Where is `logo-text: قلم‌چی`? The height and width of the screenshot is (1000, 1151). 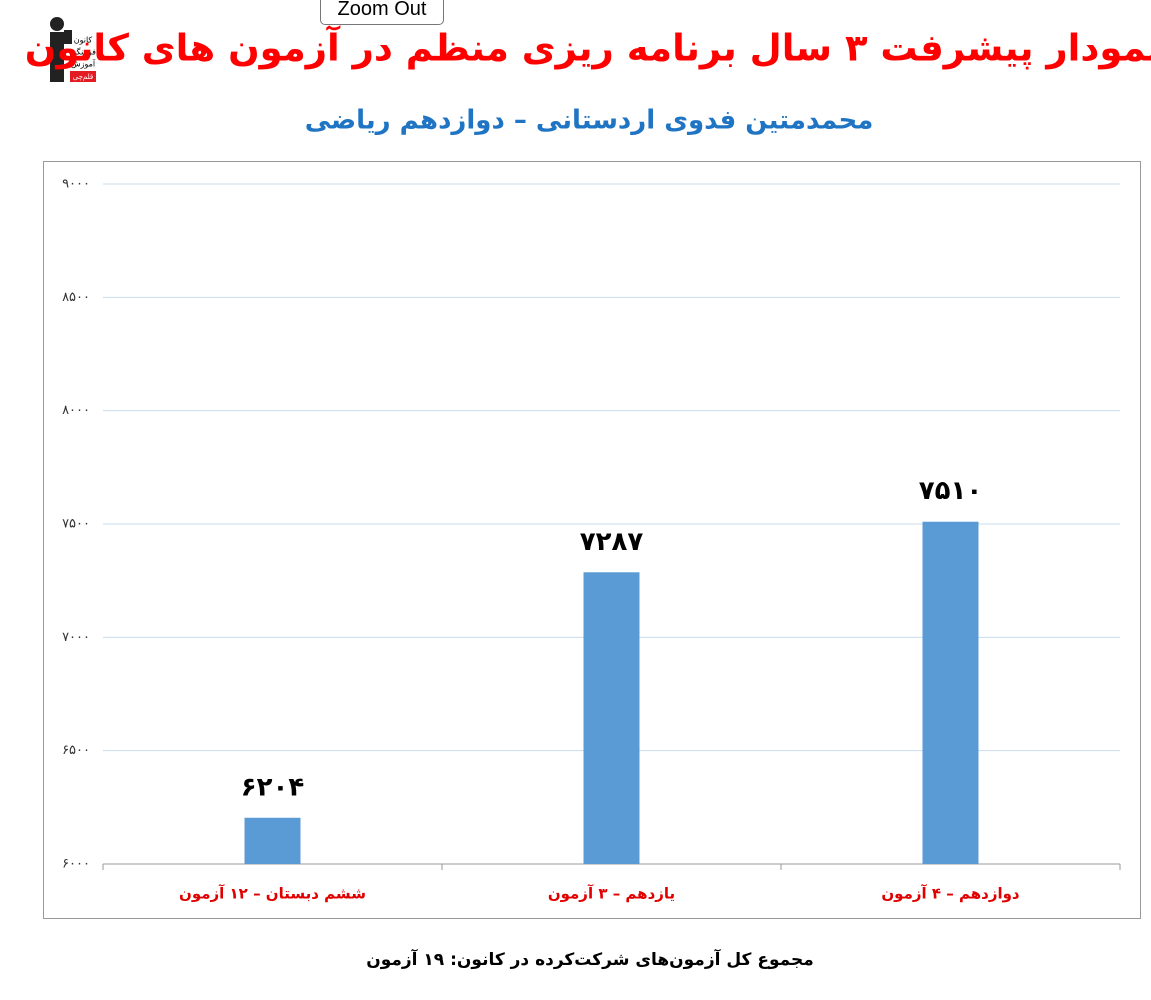
logo-text: قلم‌چی is located at coordinates (83, 77).